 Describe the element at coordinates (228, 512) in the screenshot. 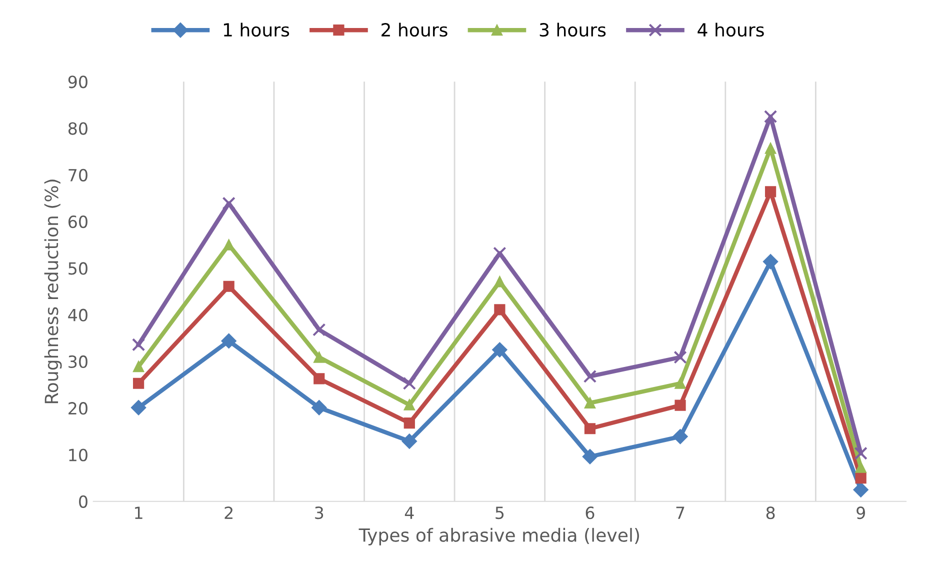

I see `x-tick-label: 2` at that location.